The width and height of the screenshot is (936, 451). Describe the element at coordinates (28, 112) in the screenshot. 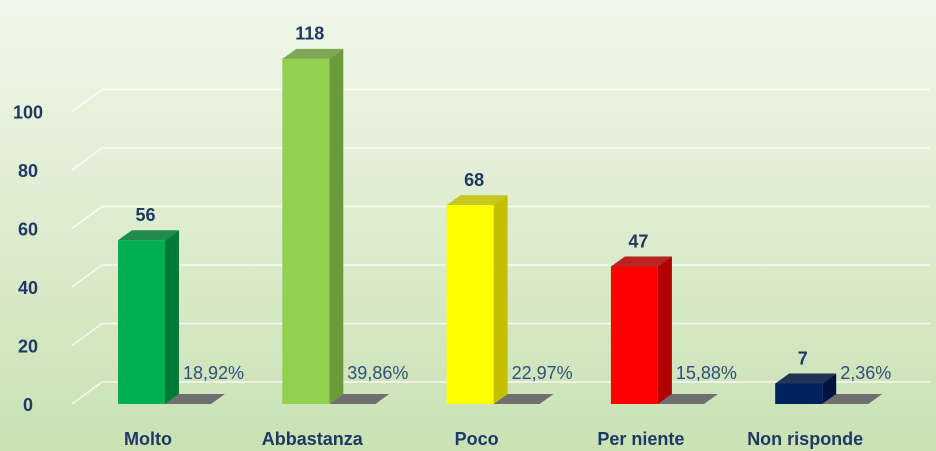

I see `y-tick-label: 100` at that location.